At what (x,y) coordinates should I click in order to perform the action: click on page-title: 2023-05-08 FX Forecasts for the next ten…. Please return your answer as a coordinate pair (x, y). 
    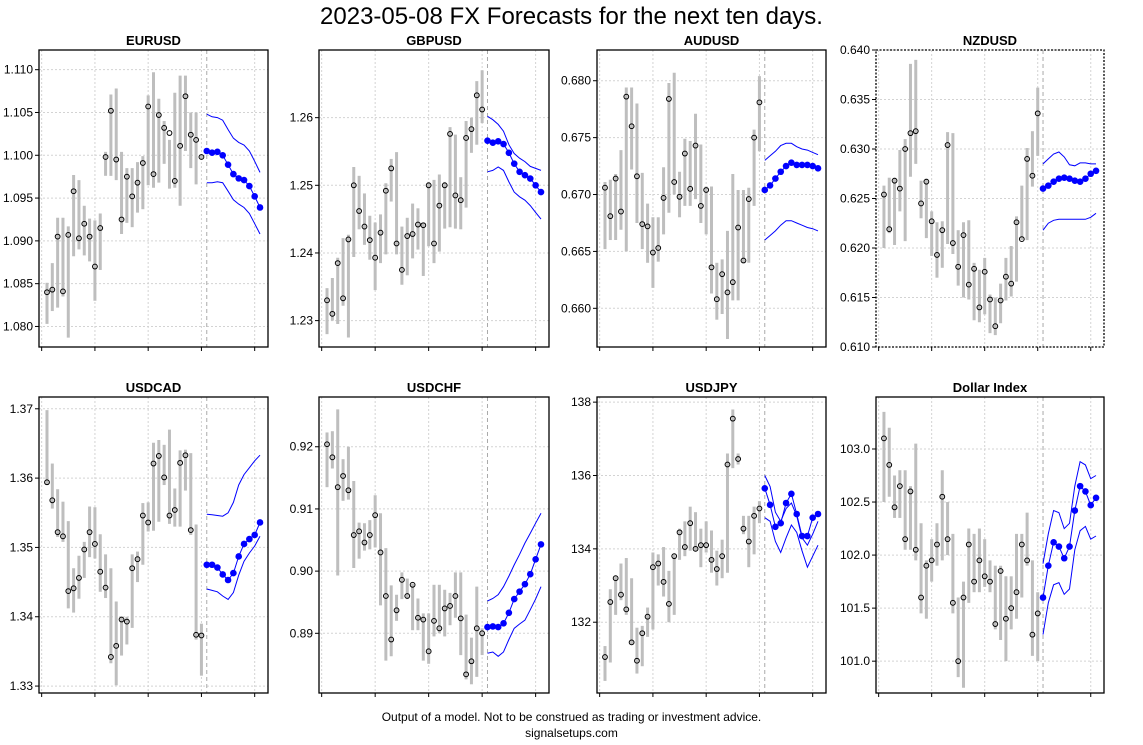
    Looking at the image, I should click on (571, 16).